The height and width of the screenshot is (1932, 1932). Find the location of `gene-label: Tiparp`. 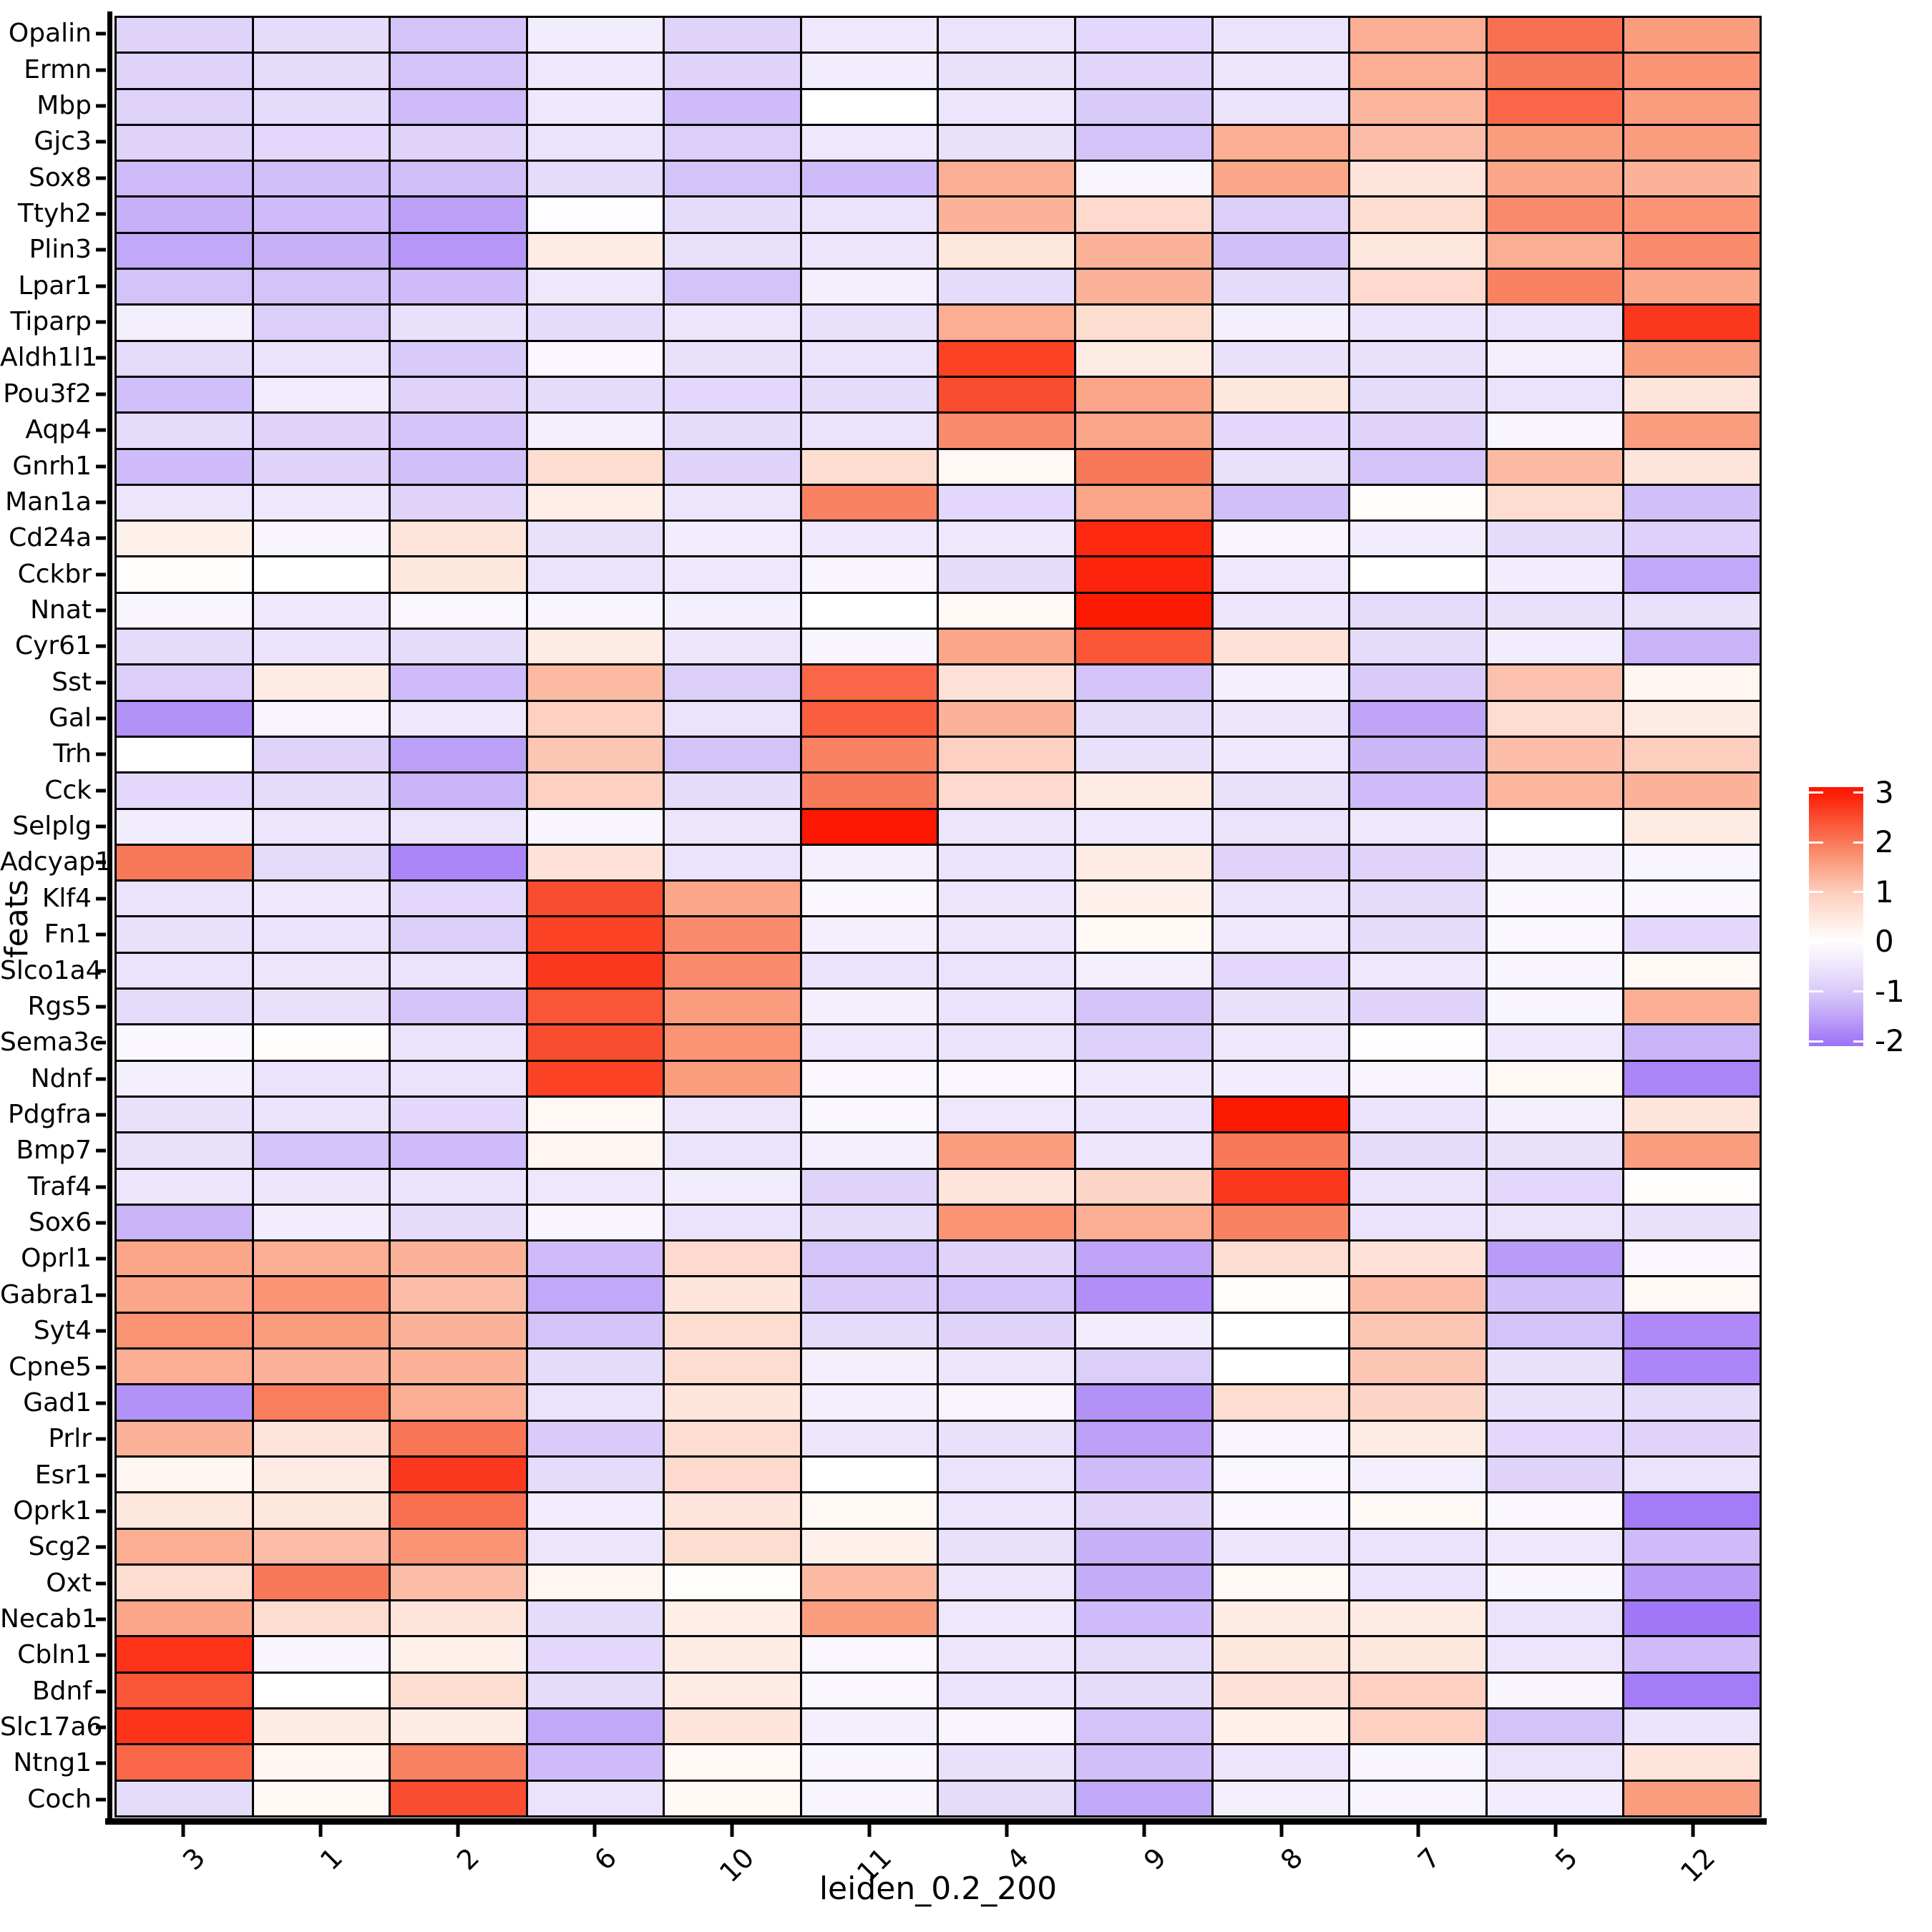

gene-label: Tiparp is located at coordinates (51, 322).